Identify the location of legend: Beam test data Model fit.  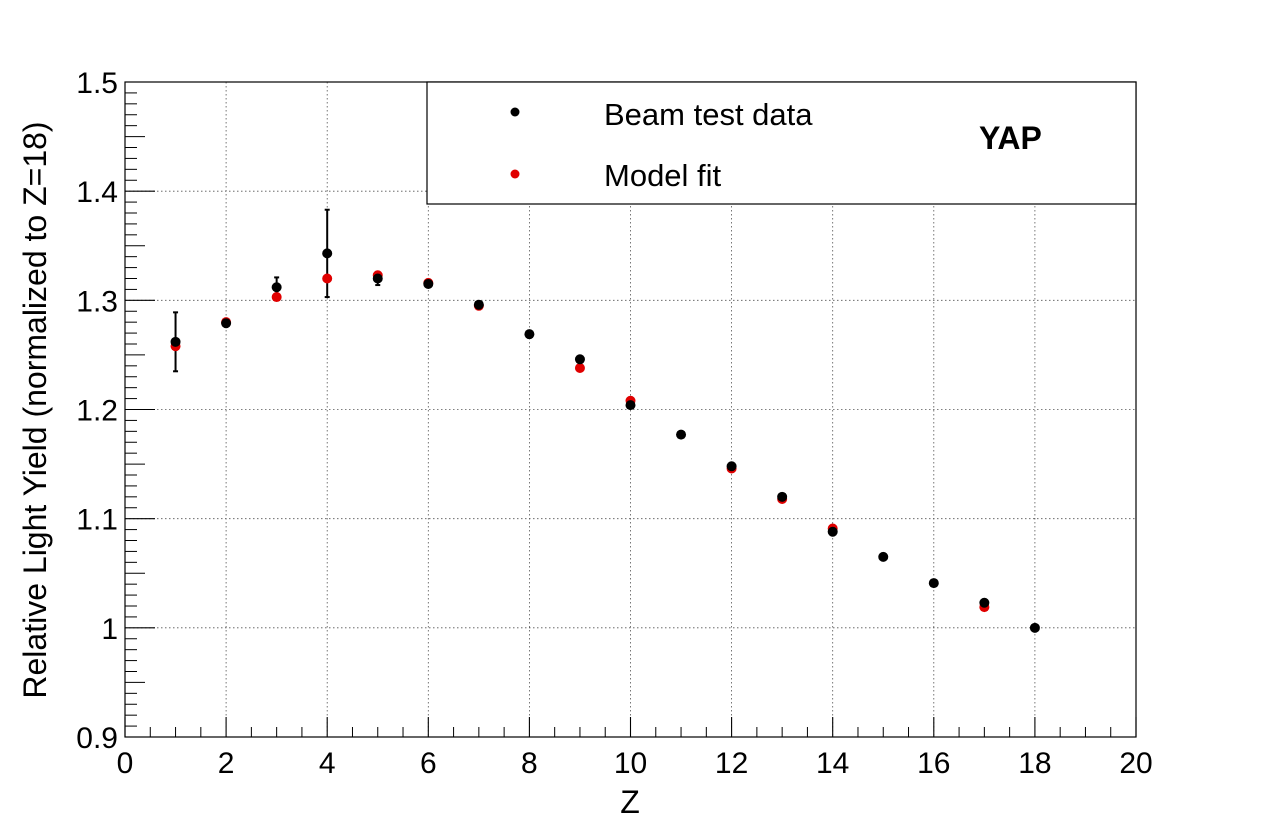
(781, 143).